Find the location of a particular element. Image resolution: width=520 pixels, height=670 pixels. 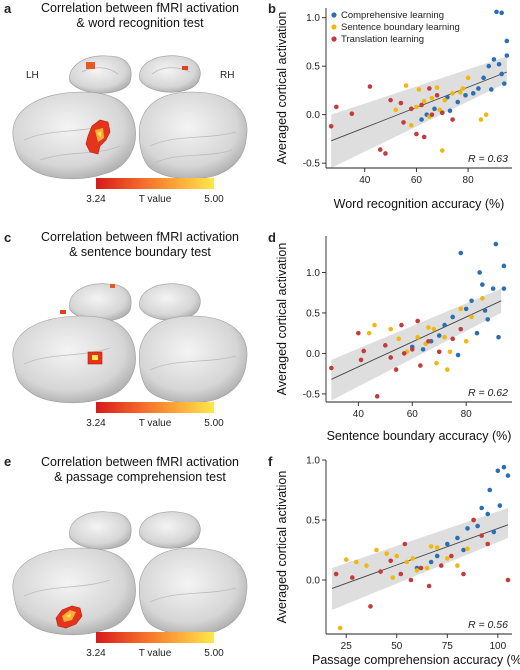

lateral-view-left is located at coordinates (74, 135).